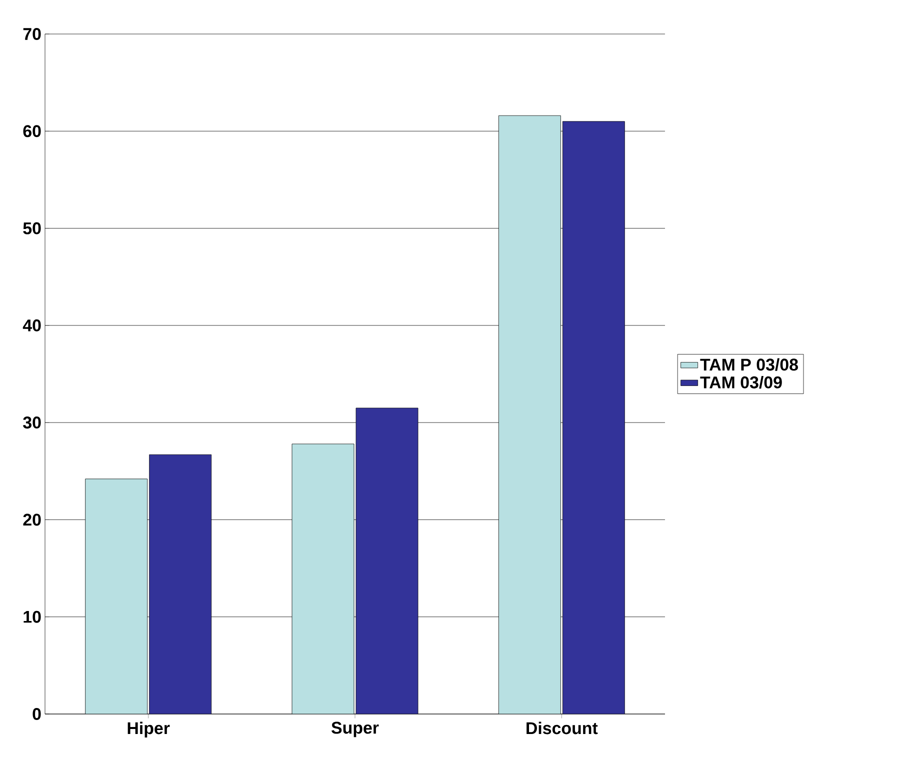  What do you see at coordinates (31, 325) in the screenshot?
I see `y-tick-label: 40` at bounding box center [31, 325].